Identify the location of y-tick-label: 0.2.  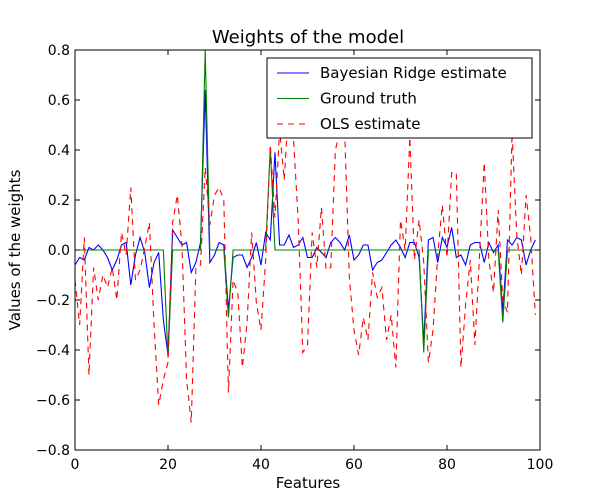
(59, 201).